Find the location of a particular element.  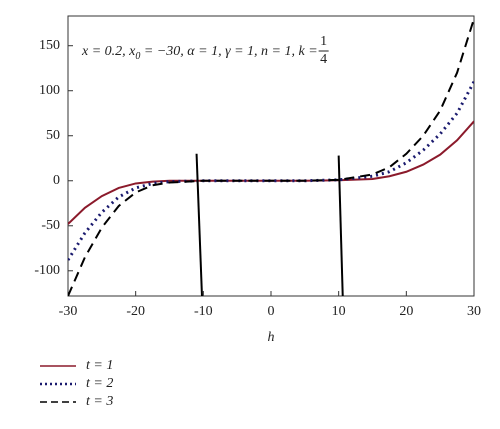

x-tick-label: -20 is located at coordinates (135, 311).